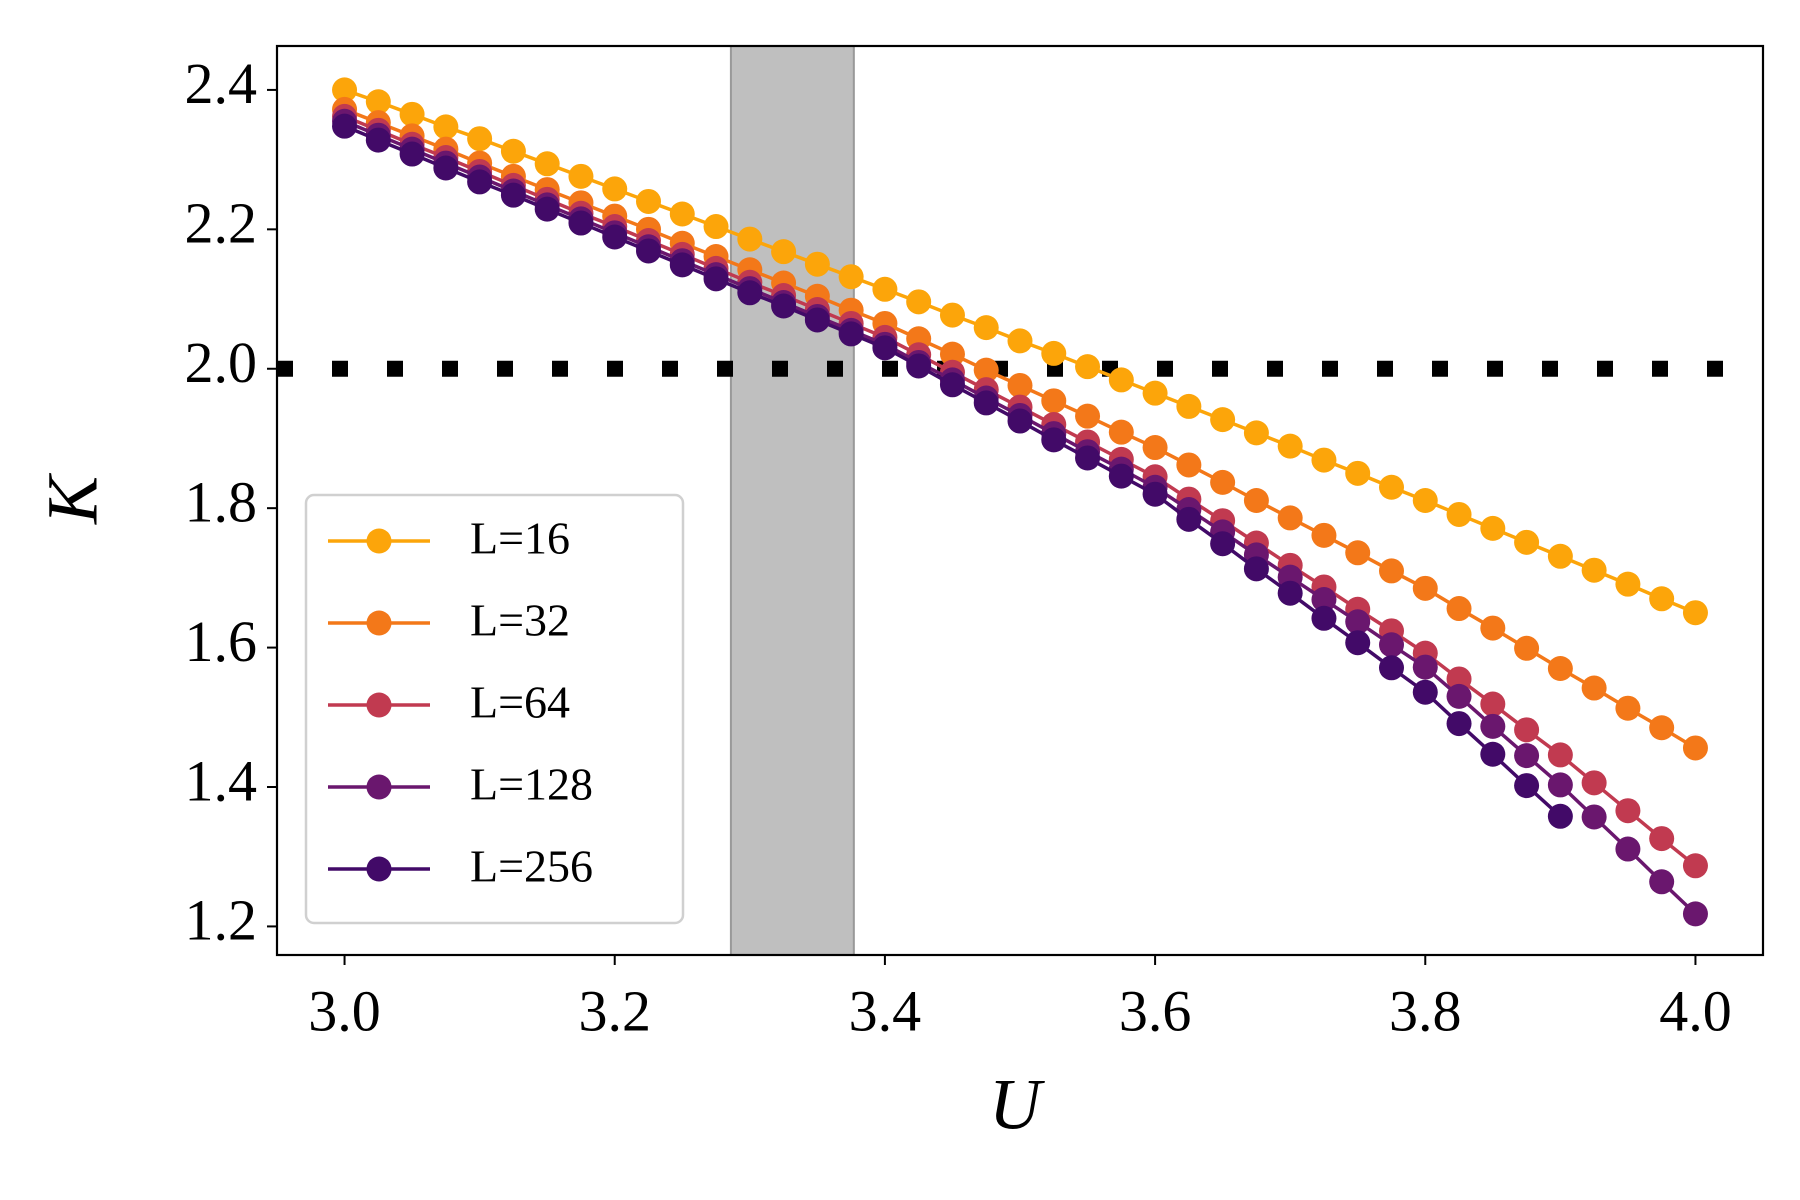  Describe the element at coordinates (614, 1010) in the screenshot. I see `x-tick-label: 3.2` at that location.